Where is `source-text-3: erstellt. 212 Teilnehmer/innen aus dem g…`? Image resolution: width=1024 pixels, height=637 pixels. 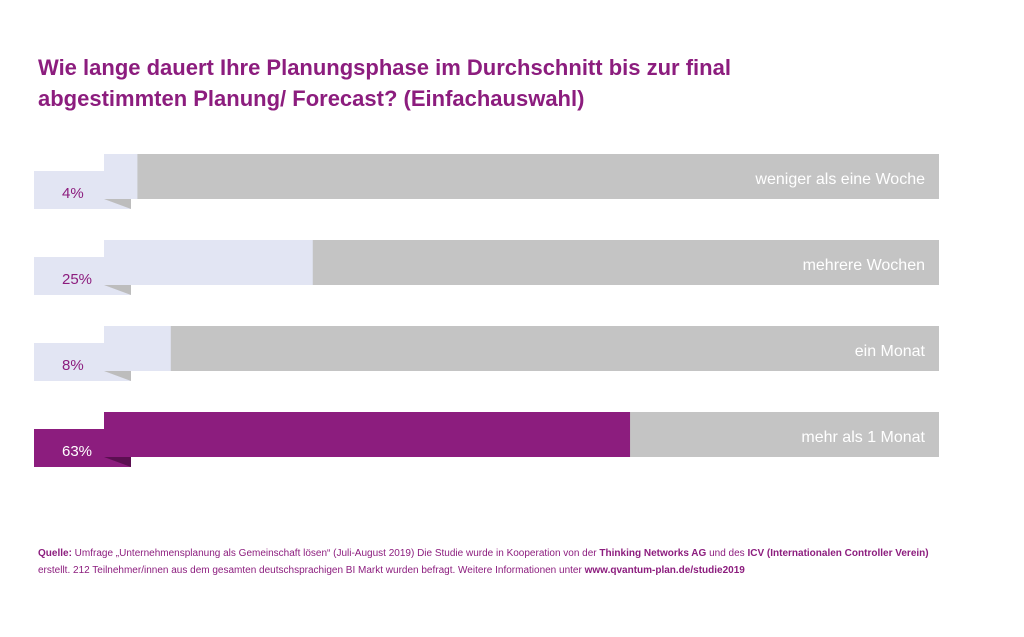
source-text-3: erstellt. 212 Teilnehmer/innen aus dem g… is located at coordinates (311, 570).